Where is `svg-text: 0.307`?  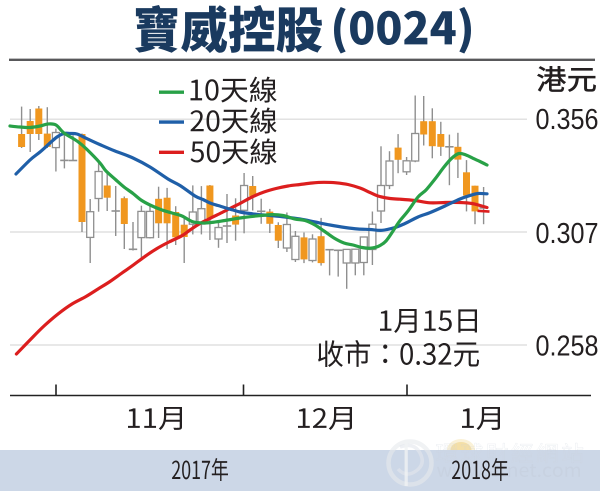
svg-text: 0.307 is located at coordinates (567, 234).